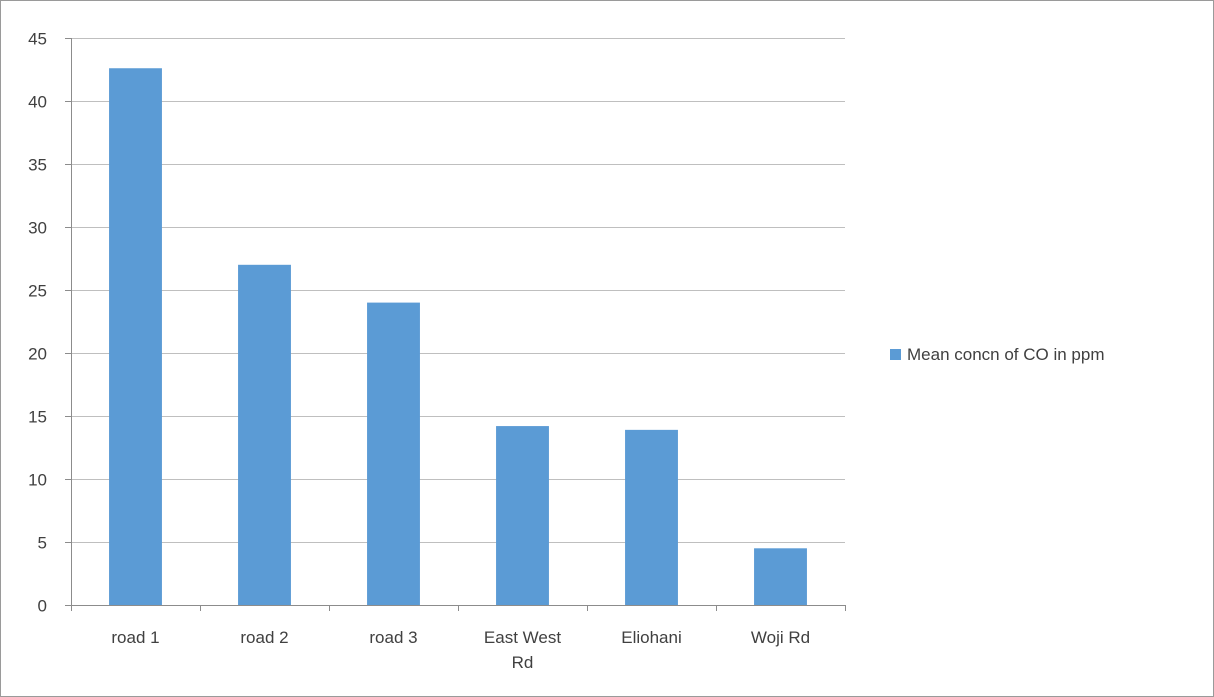 The width and height of the screenshot is (1214, 697). What do you see at coordinates (780, 637) in the screenshot?
I see `x-tick-label: Woji Rd` at bounding box center [780, 637].